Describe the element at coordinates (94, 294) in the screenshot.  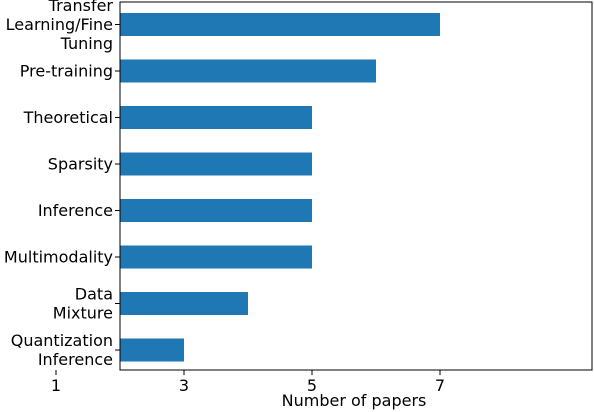
I see `category-label-6-line-0: Data` at that location.